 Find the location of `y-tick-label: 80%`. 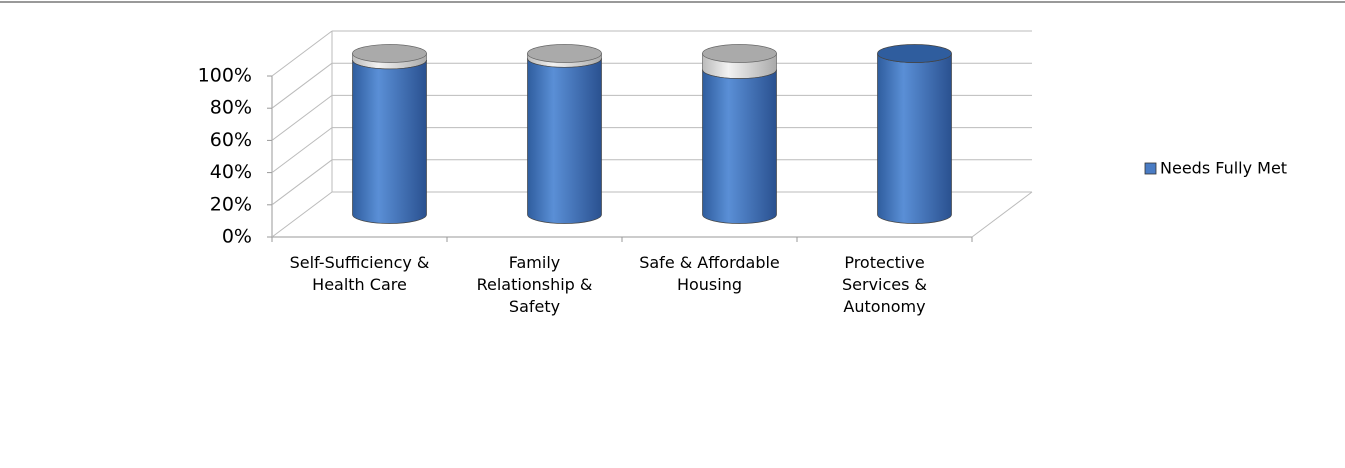

y-tick-label: 80% is located at coordinates (231, 108).